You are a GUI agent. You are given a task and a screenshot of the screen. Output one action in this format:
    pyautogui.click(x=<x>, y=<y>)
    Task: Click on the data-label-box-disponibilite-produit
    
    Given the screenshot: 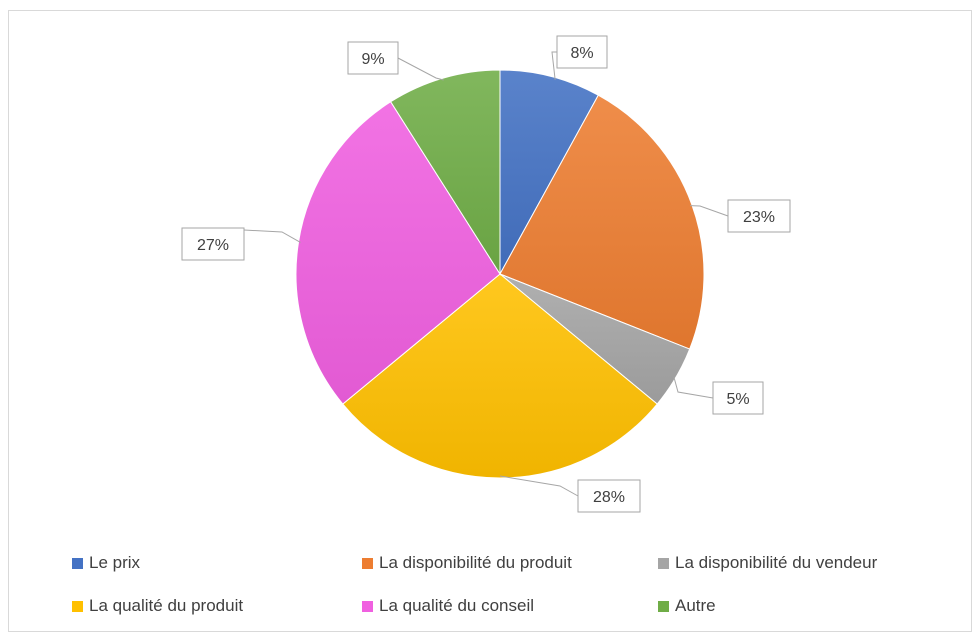 What is the action you would take?
    pyautogui.click(x=759, y=216)
    